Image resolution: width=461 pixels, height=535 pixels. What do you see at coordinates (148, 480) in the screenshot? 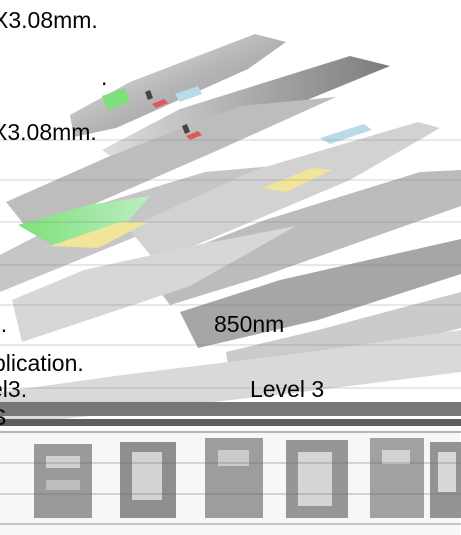
I see `watermark-letter-U` at bounding box center [148, 480].